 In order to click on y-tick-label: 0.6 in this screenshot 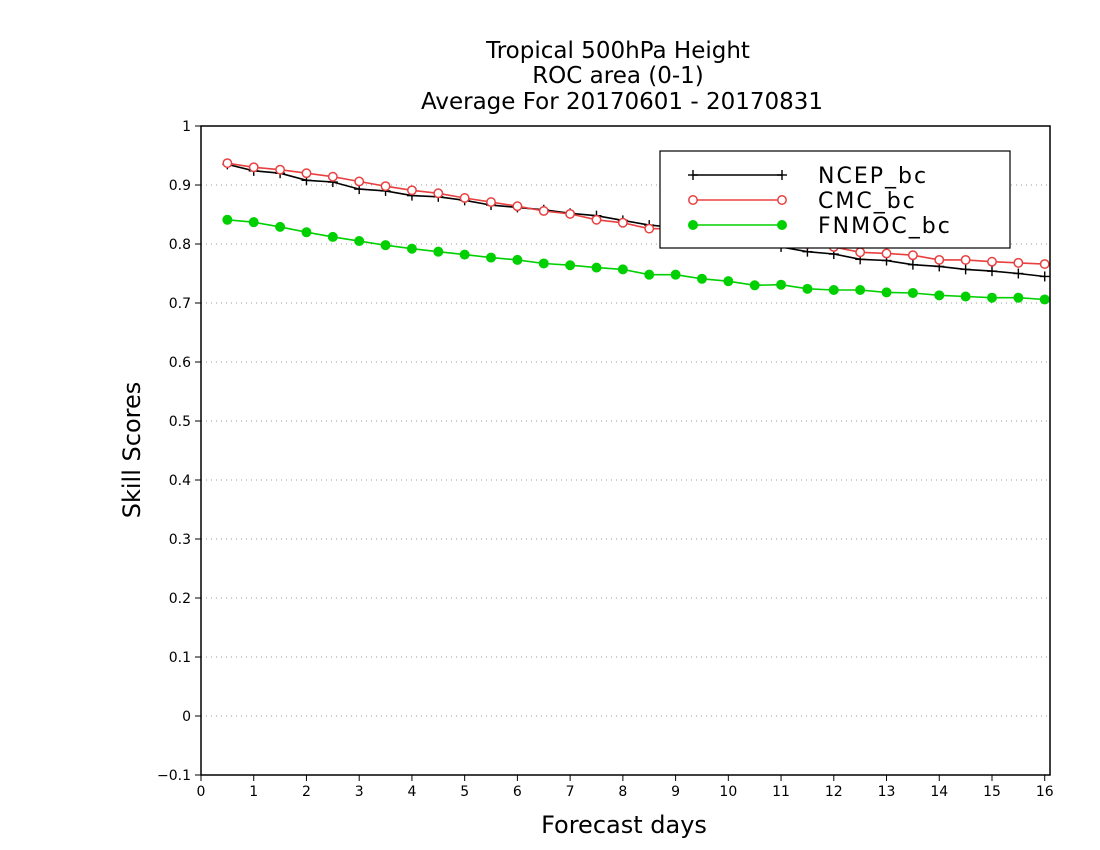, I will do `click(180, 363)`.